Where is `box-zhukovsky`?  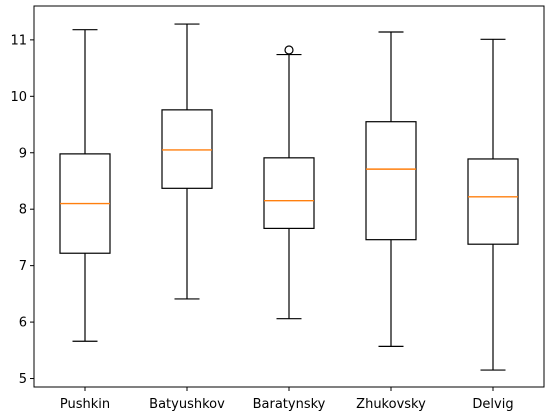 box-zhukovsky is located at coordinates (391, 189).